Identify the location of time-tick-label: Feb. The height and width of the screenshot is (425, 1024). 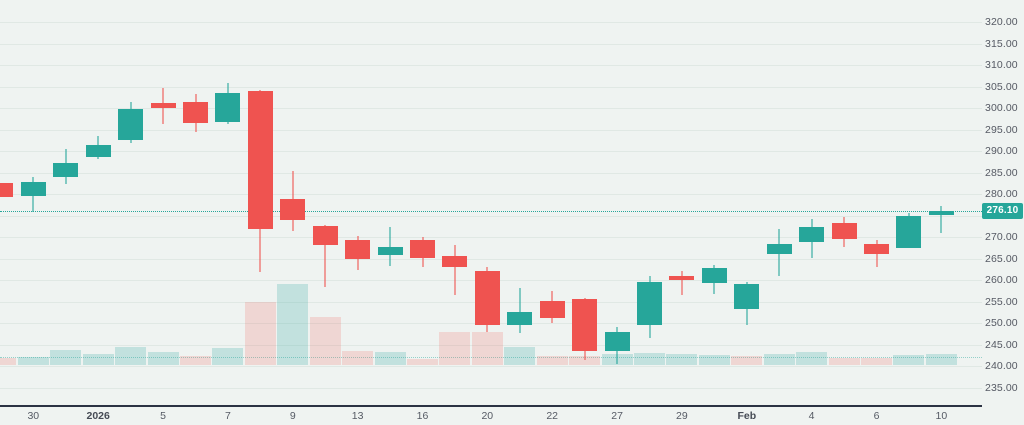
(747, 416).